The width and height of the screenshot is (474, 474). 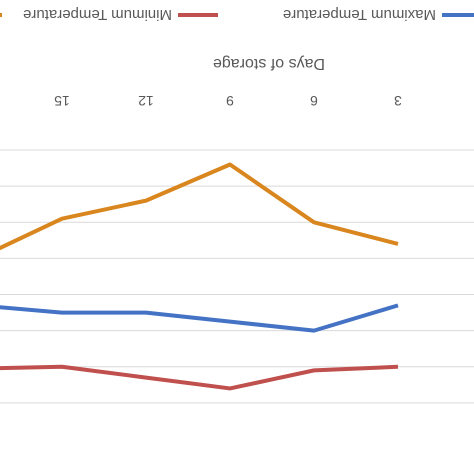 What do you see at coordinates (314, 101) in the screenshot?
I see `x-tick-label: 6` at bounding box center [314, 101].